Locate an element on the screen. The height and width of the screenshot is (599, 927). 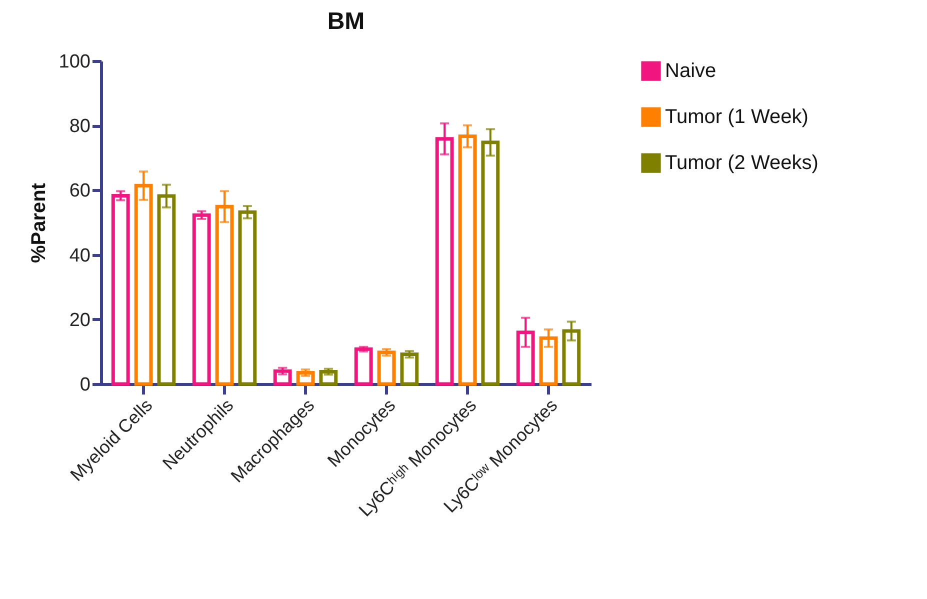
y-tick-label: 80 is located at coordinates (79, 127).